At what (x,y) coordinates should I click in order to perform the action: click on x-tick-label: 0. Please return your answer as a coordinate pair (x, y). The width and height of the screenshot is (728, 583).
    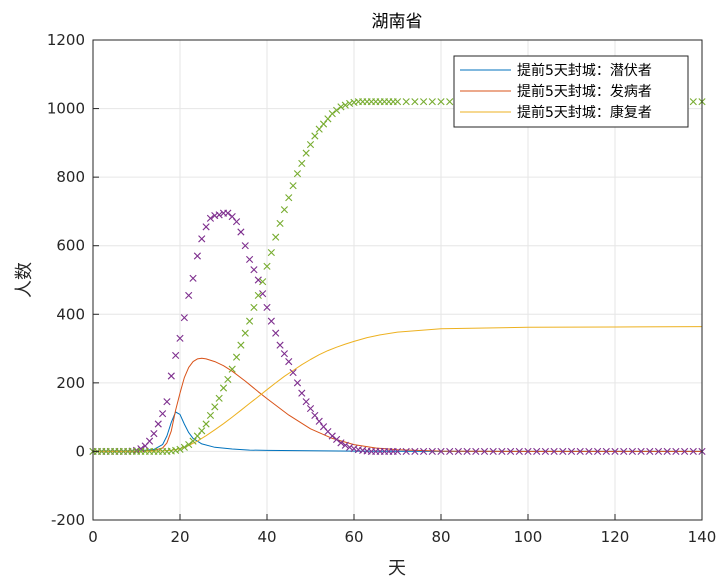
    Looking at the image, I should click on (93, 537).